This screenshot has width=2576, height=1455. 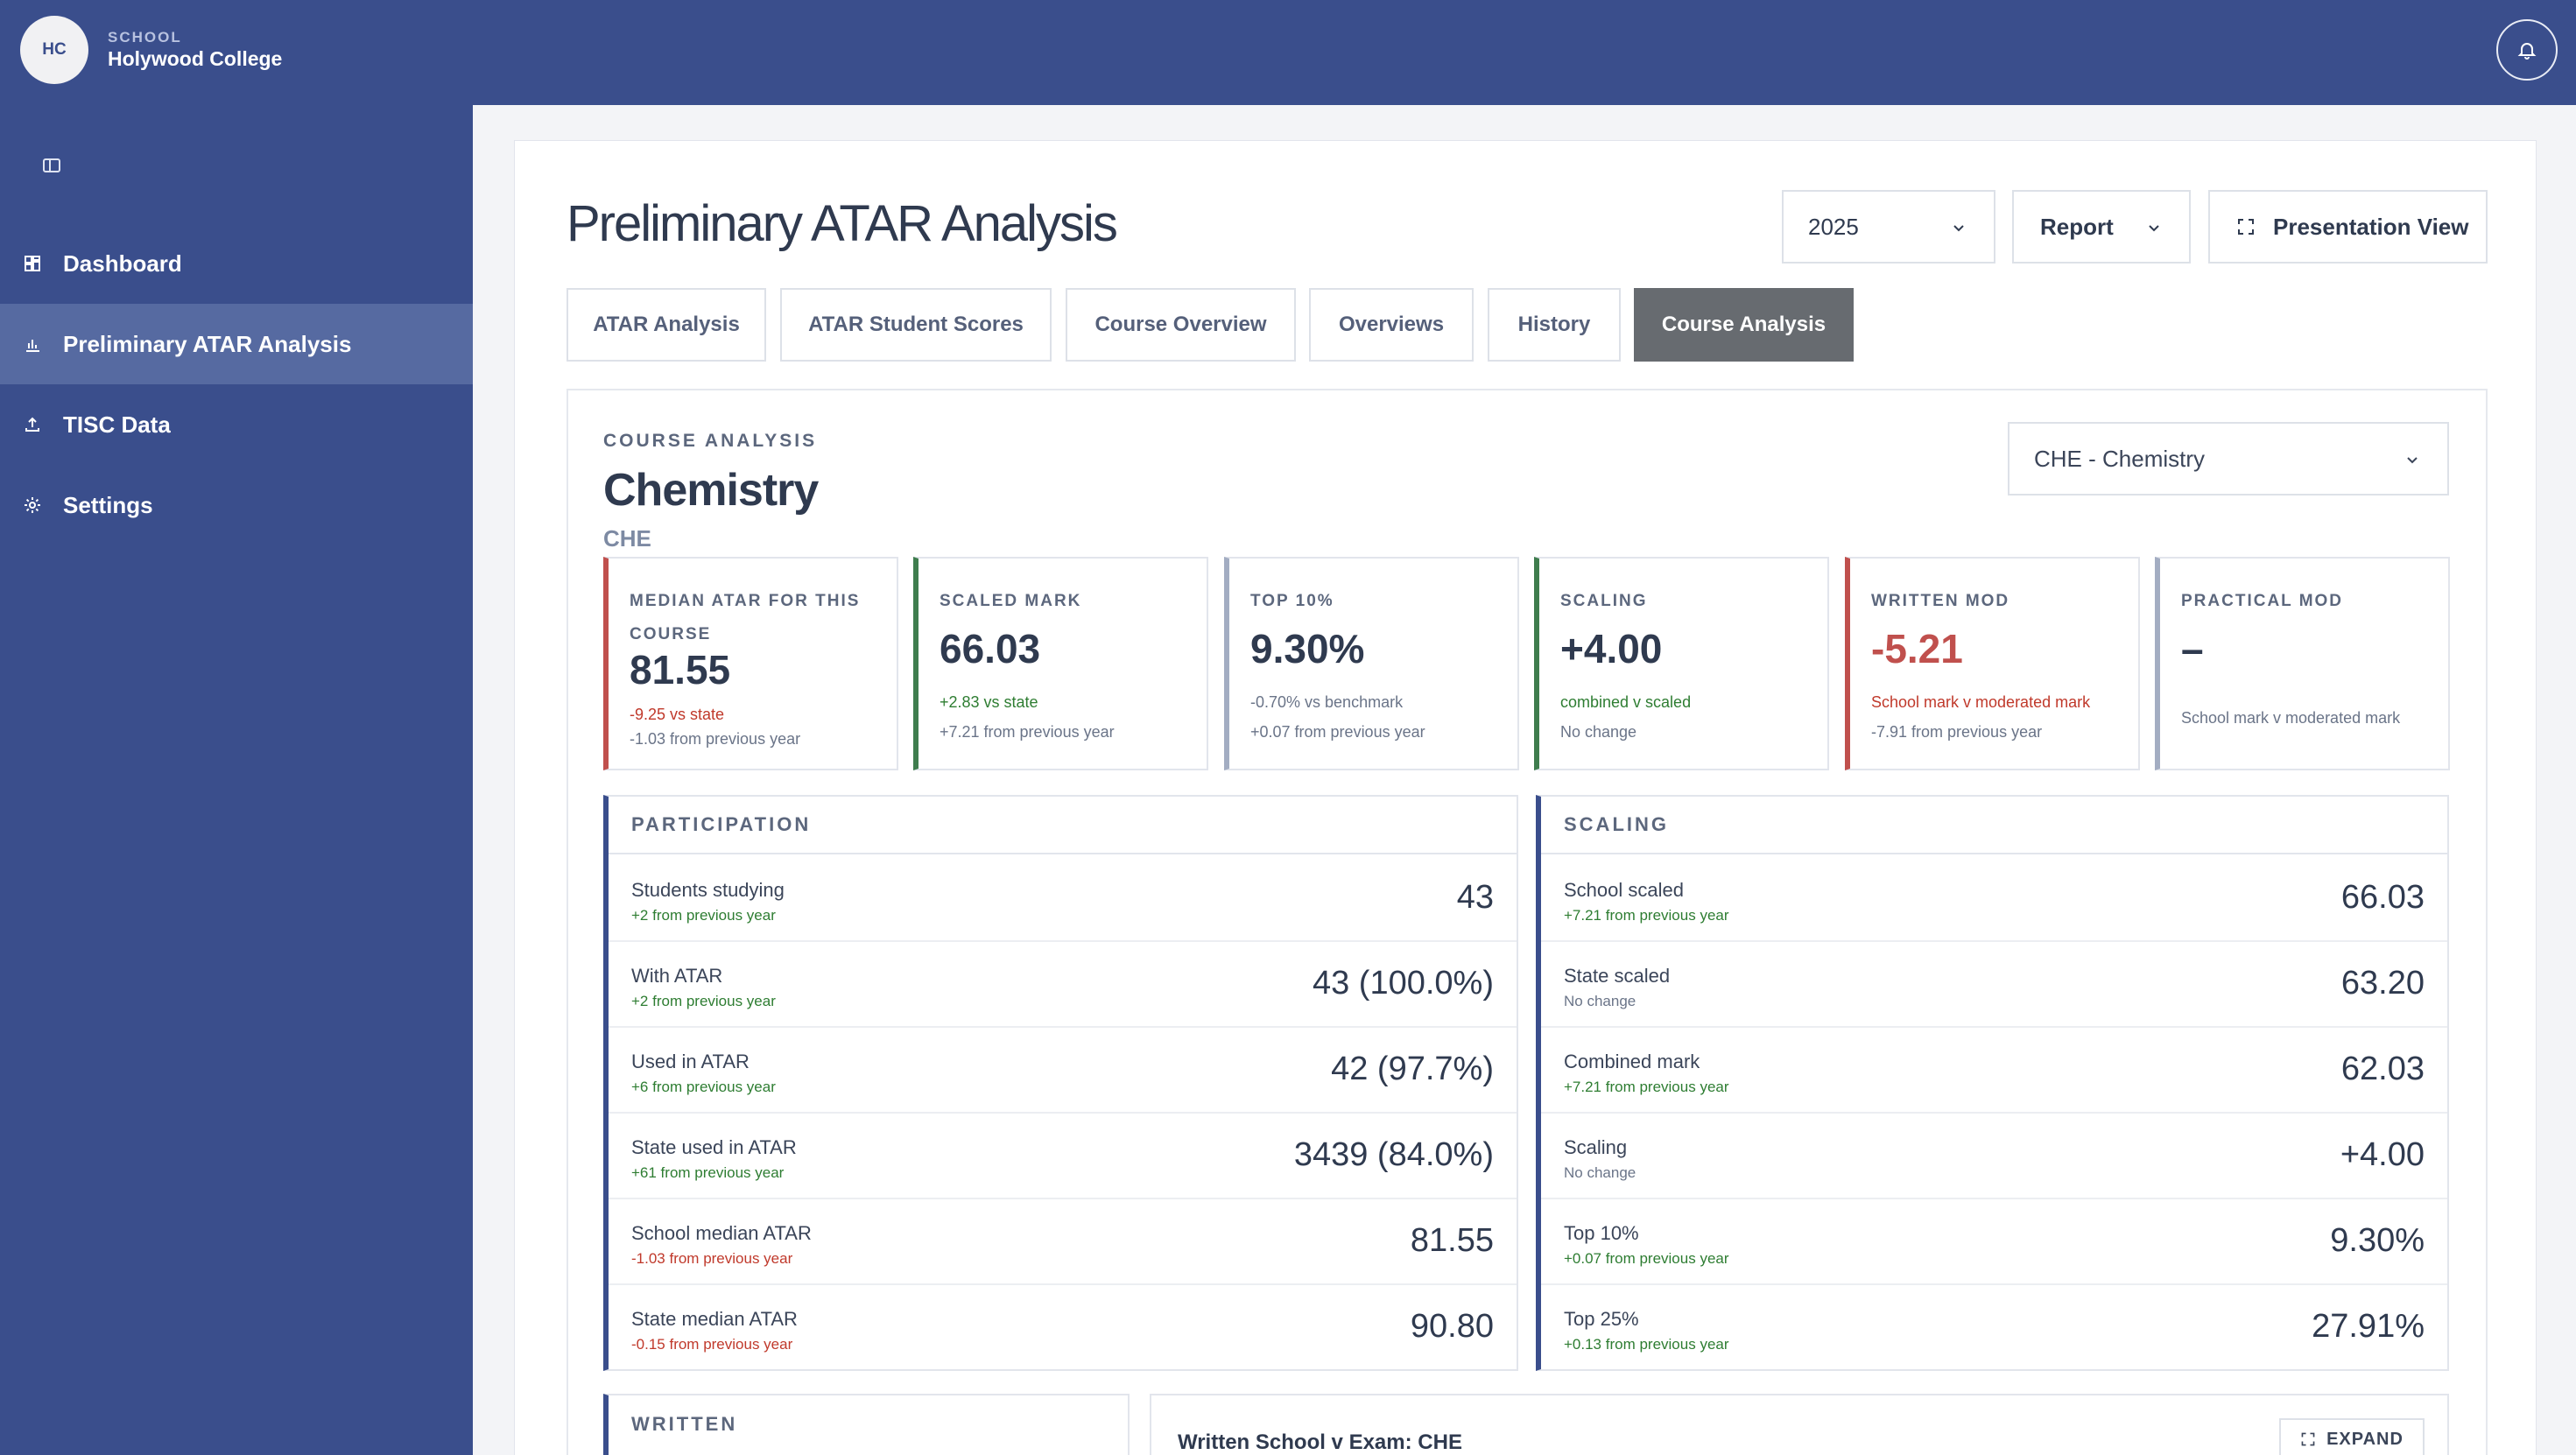 What do you see at coordinates (1337, 732) in the screenshot?
I see `stat-sub-secondary: +0.07 from previous year` at bounding box center [1337, 732].